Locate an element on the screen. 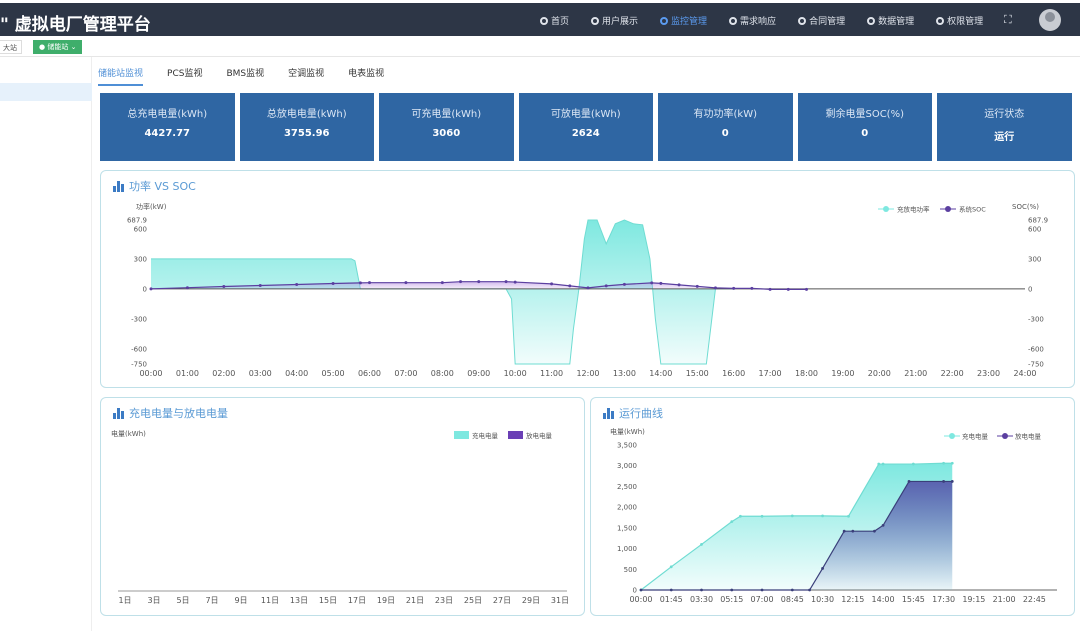 This screenshot has height=631, width=1080. nav-label: 权限管理 is located at coordinates (965, 22).